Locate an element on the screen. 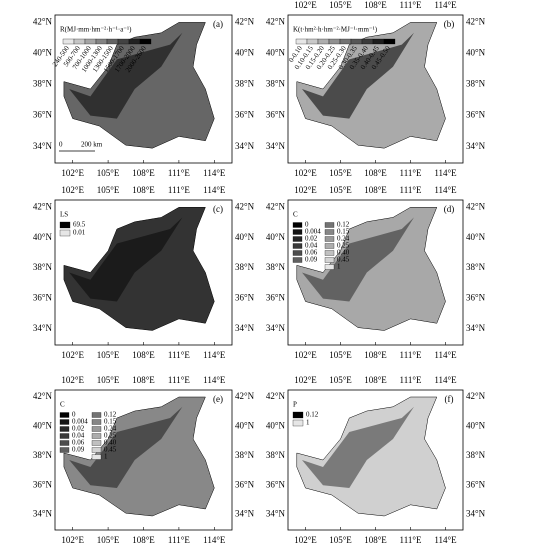  scale-label: 0 is located at coordinates (61, 145).